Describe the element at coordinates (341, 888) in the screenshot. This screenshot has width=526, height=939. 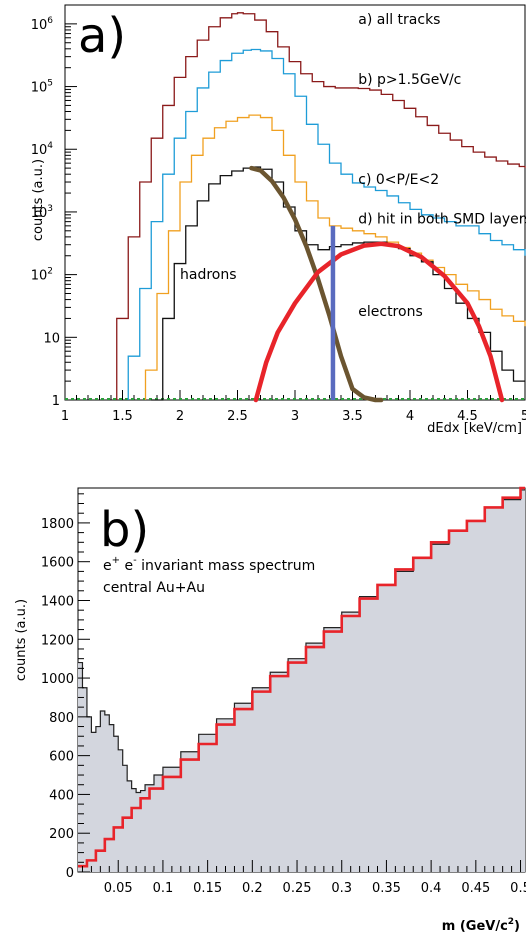
I see `x-tick-label: 0.3` at that location.